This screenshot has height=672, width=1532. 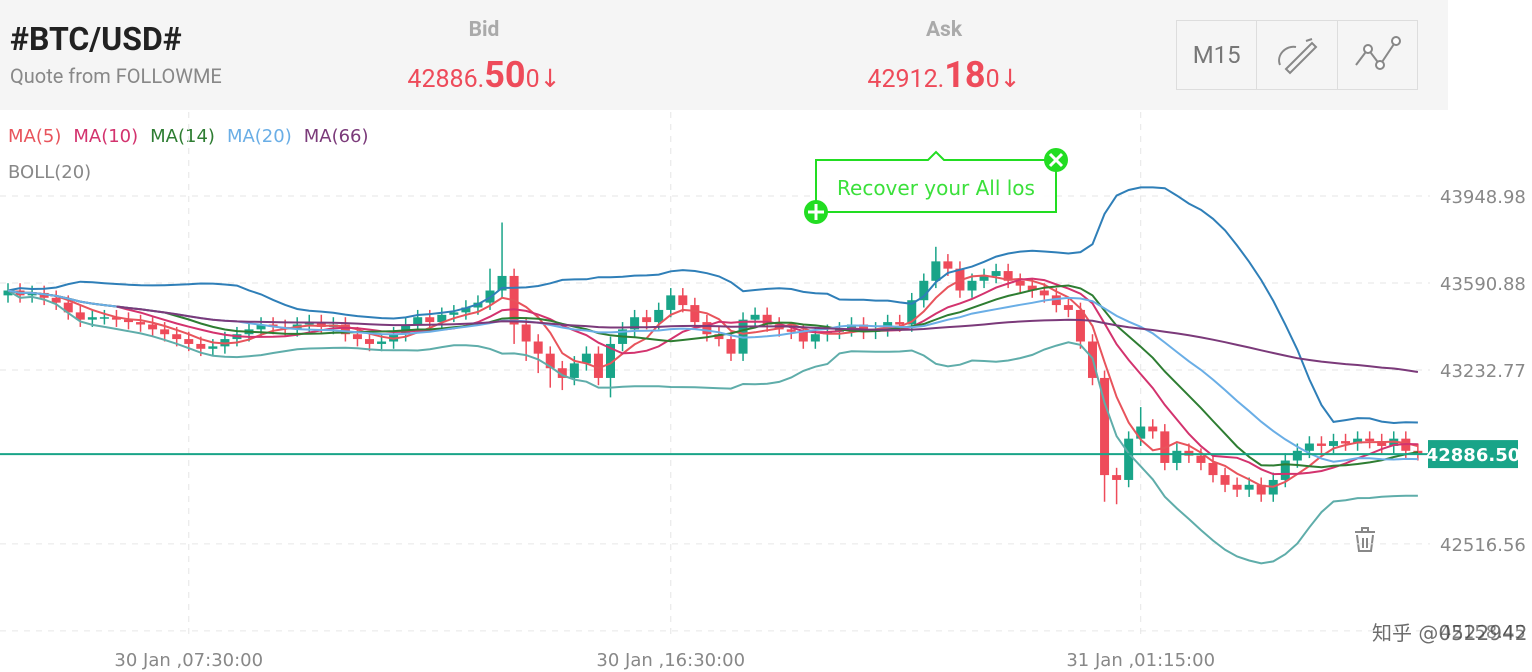 What do you see at coordinates (1217, 55) in the screenshot?
I see `timeframe-button: M15` at bounding box center [1217, 55].